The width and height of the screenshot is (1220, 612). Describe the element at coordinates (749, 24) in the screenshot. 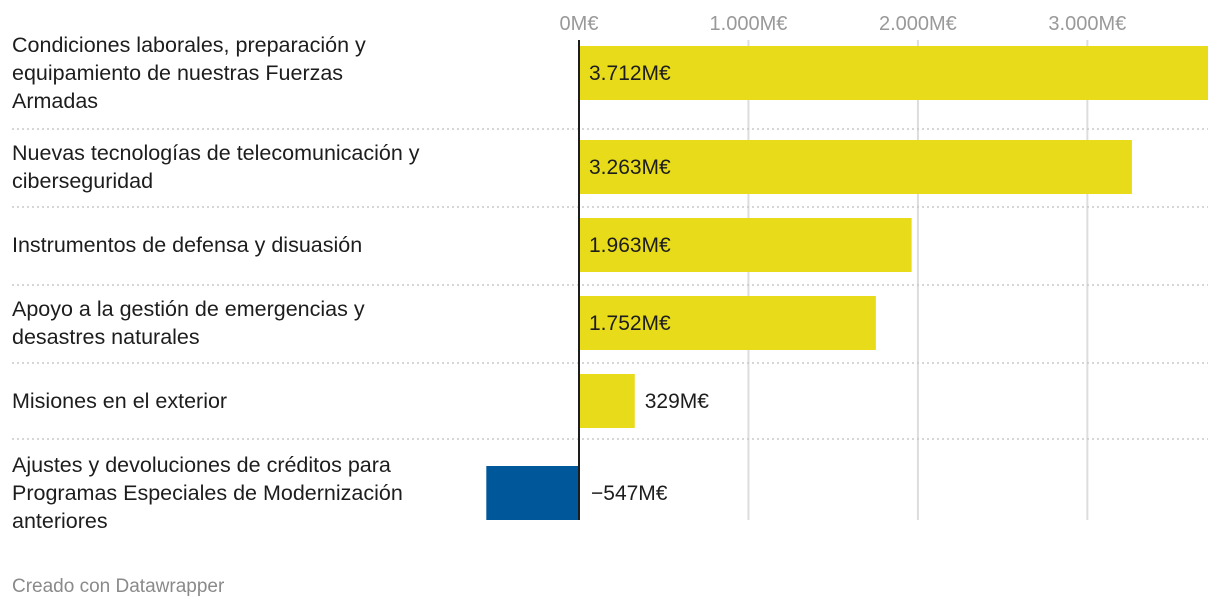

I see `x-tick-label: 1.000M€` at that location.